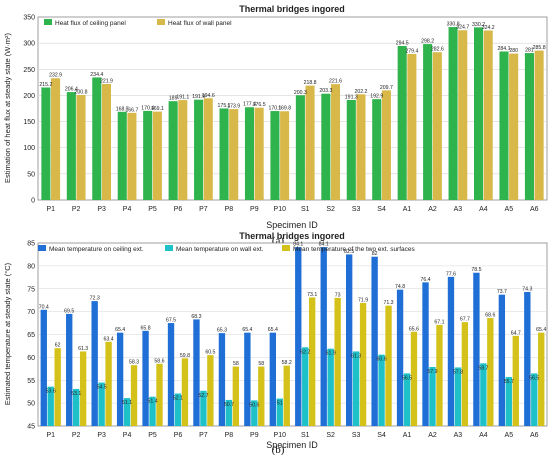 Image resolution: width=550 pixels, height=455 pixels. Describe the element at coordinates (427, 42) in the screenshot. I see `value-label-a2-series-1: 298.2` at that location.